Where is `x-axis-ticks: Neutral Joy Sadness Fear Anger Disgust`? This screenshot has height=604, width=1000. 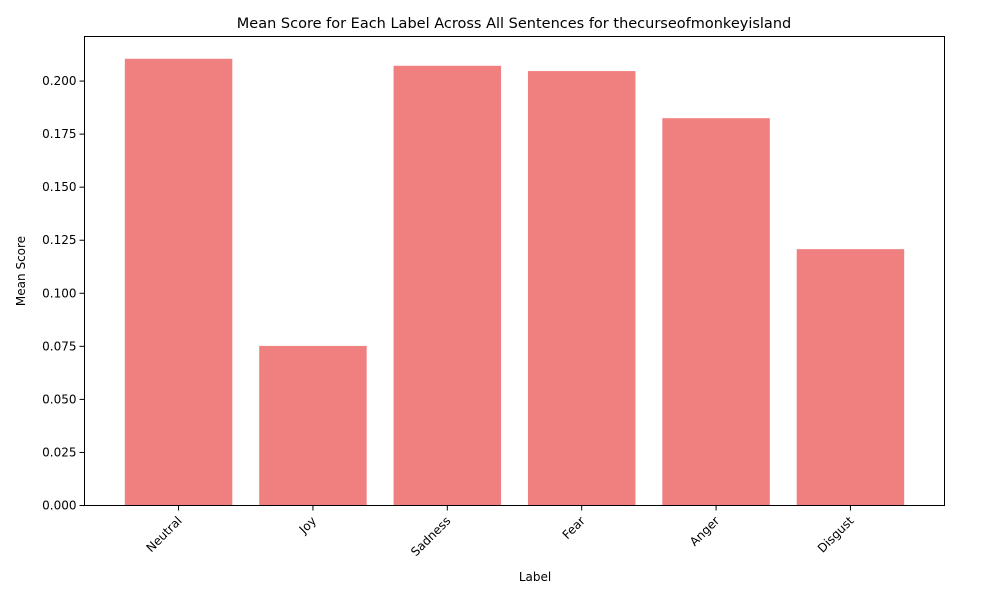 x-axis-ticks: Neutral Joy Sadness Fear Anger Disgust is located at coordinates (500, 532).